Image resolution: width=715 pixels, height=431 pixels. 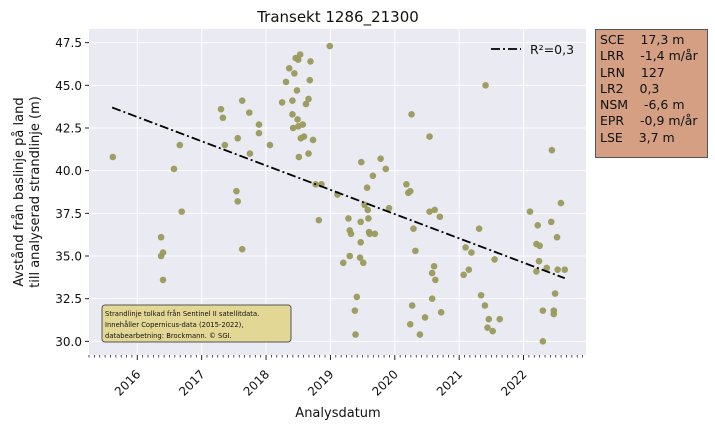 What do you see at coordinates (174, 324) in the screenshot?
I see `attribution-line-2: Innehåller Copernicus-data (2015-2022),` at bounding box center [174, 324].